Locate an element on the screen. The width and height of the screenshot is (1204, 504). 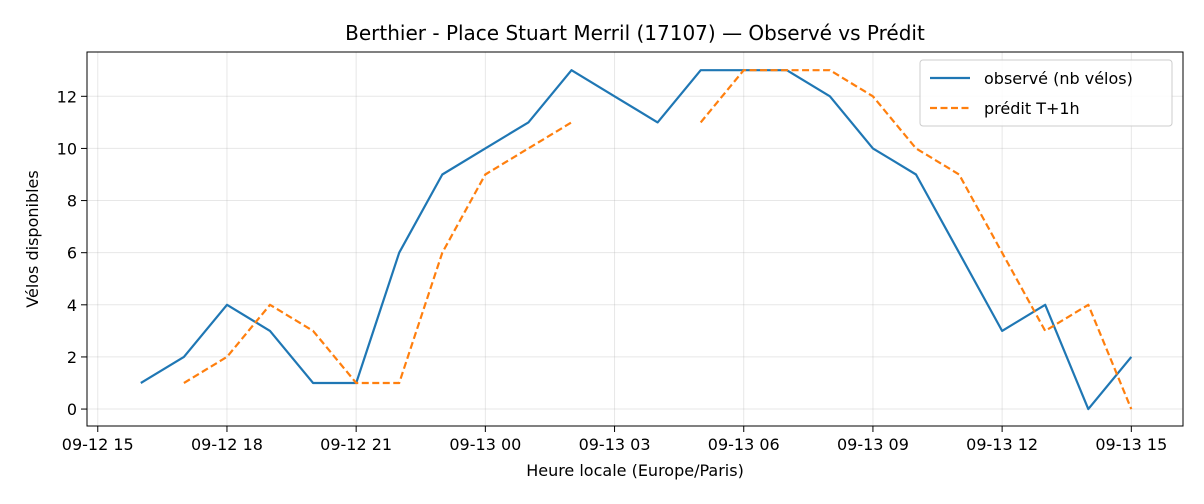
x-tick-label: 09-12 15 is located at coordinates (98, 444).